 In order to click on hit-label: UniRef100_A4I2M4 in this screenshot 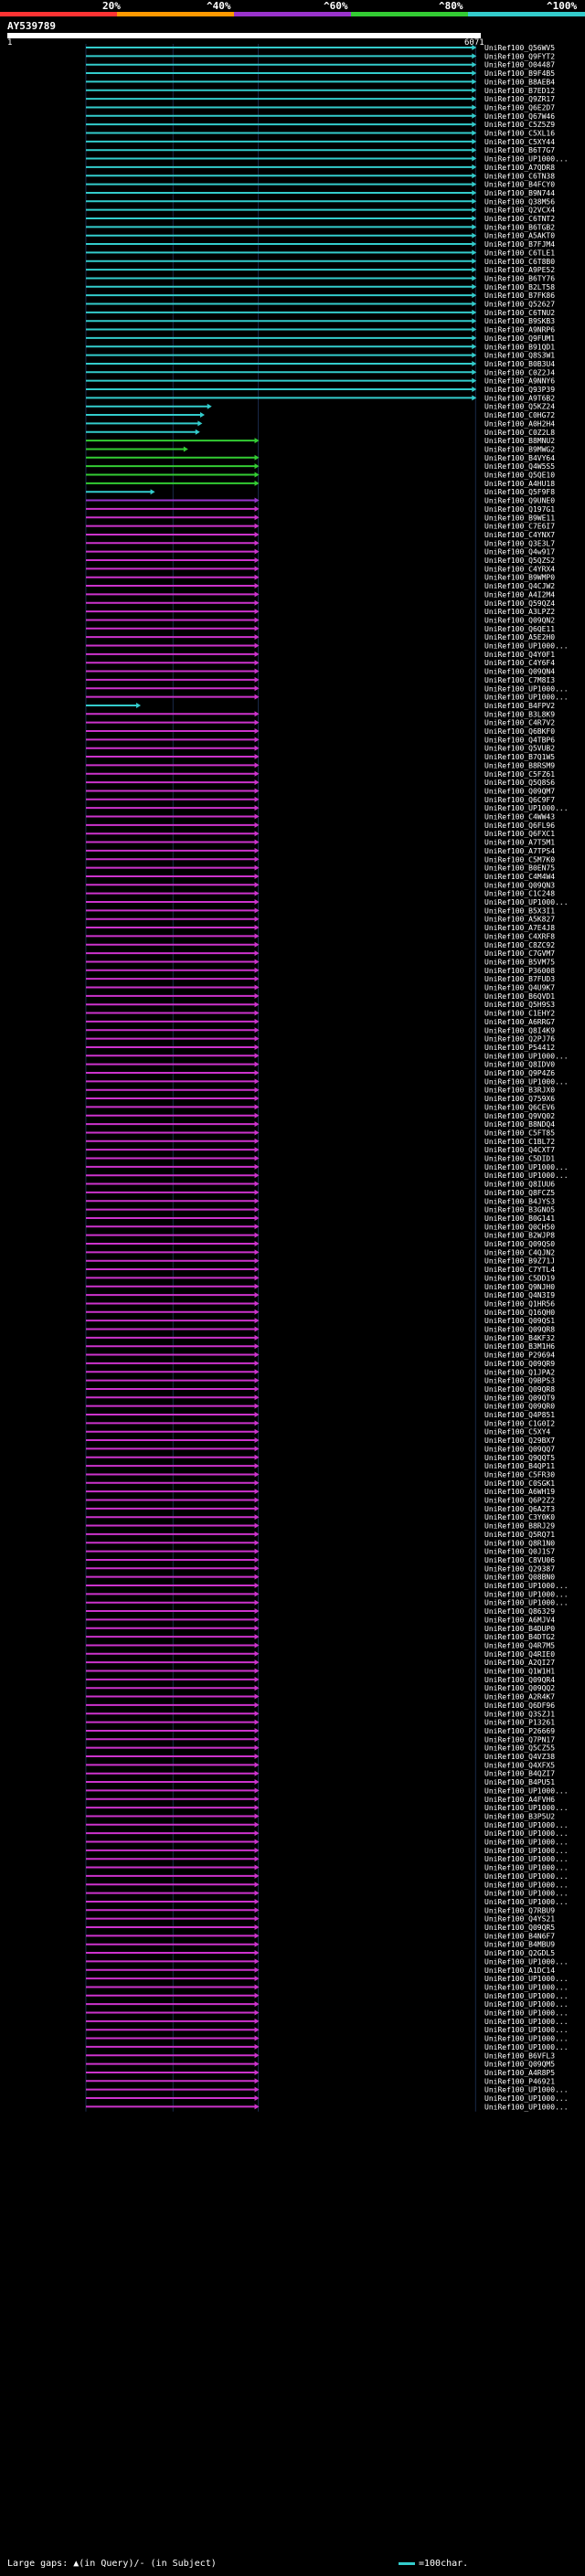, I will do `click(519, 594)`.